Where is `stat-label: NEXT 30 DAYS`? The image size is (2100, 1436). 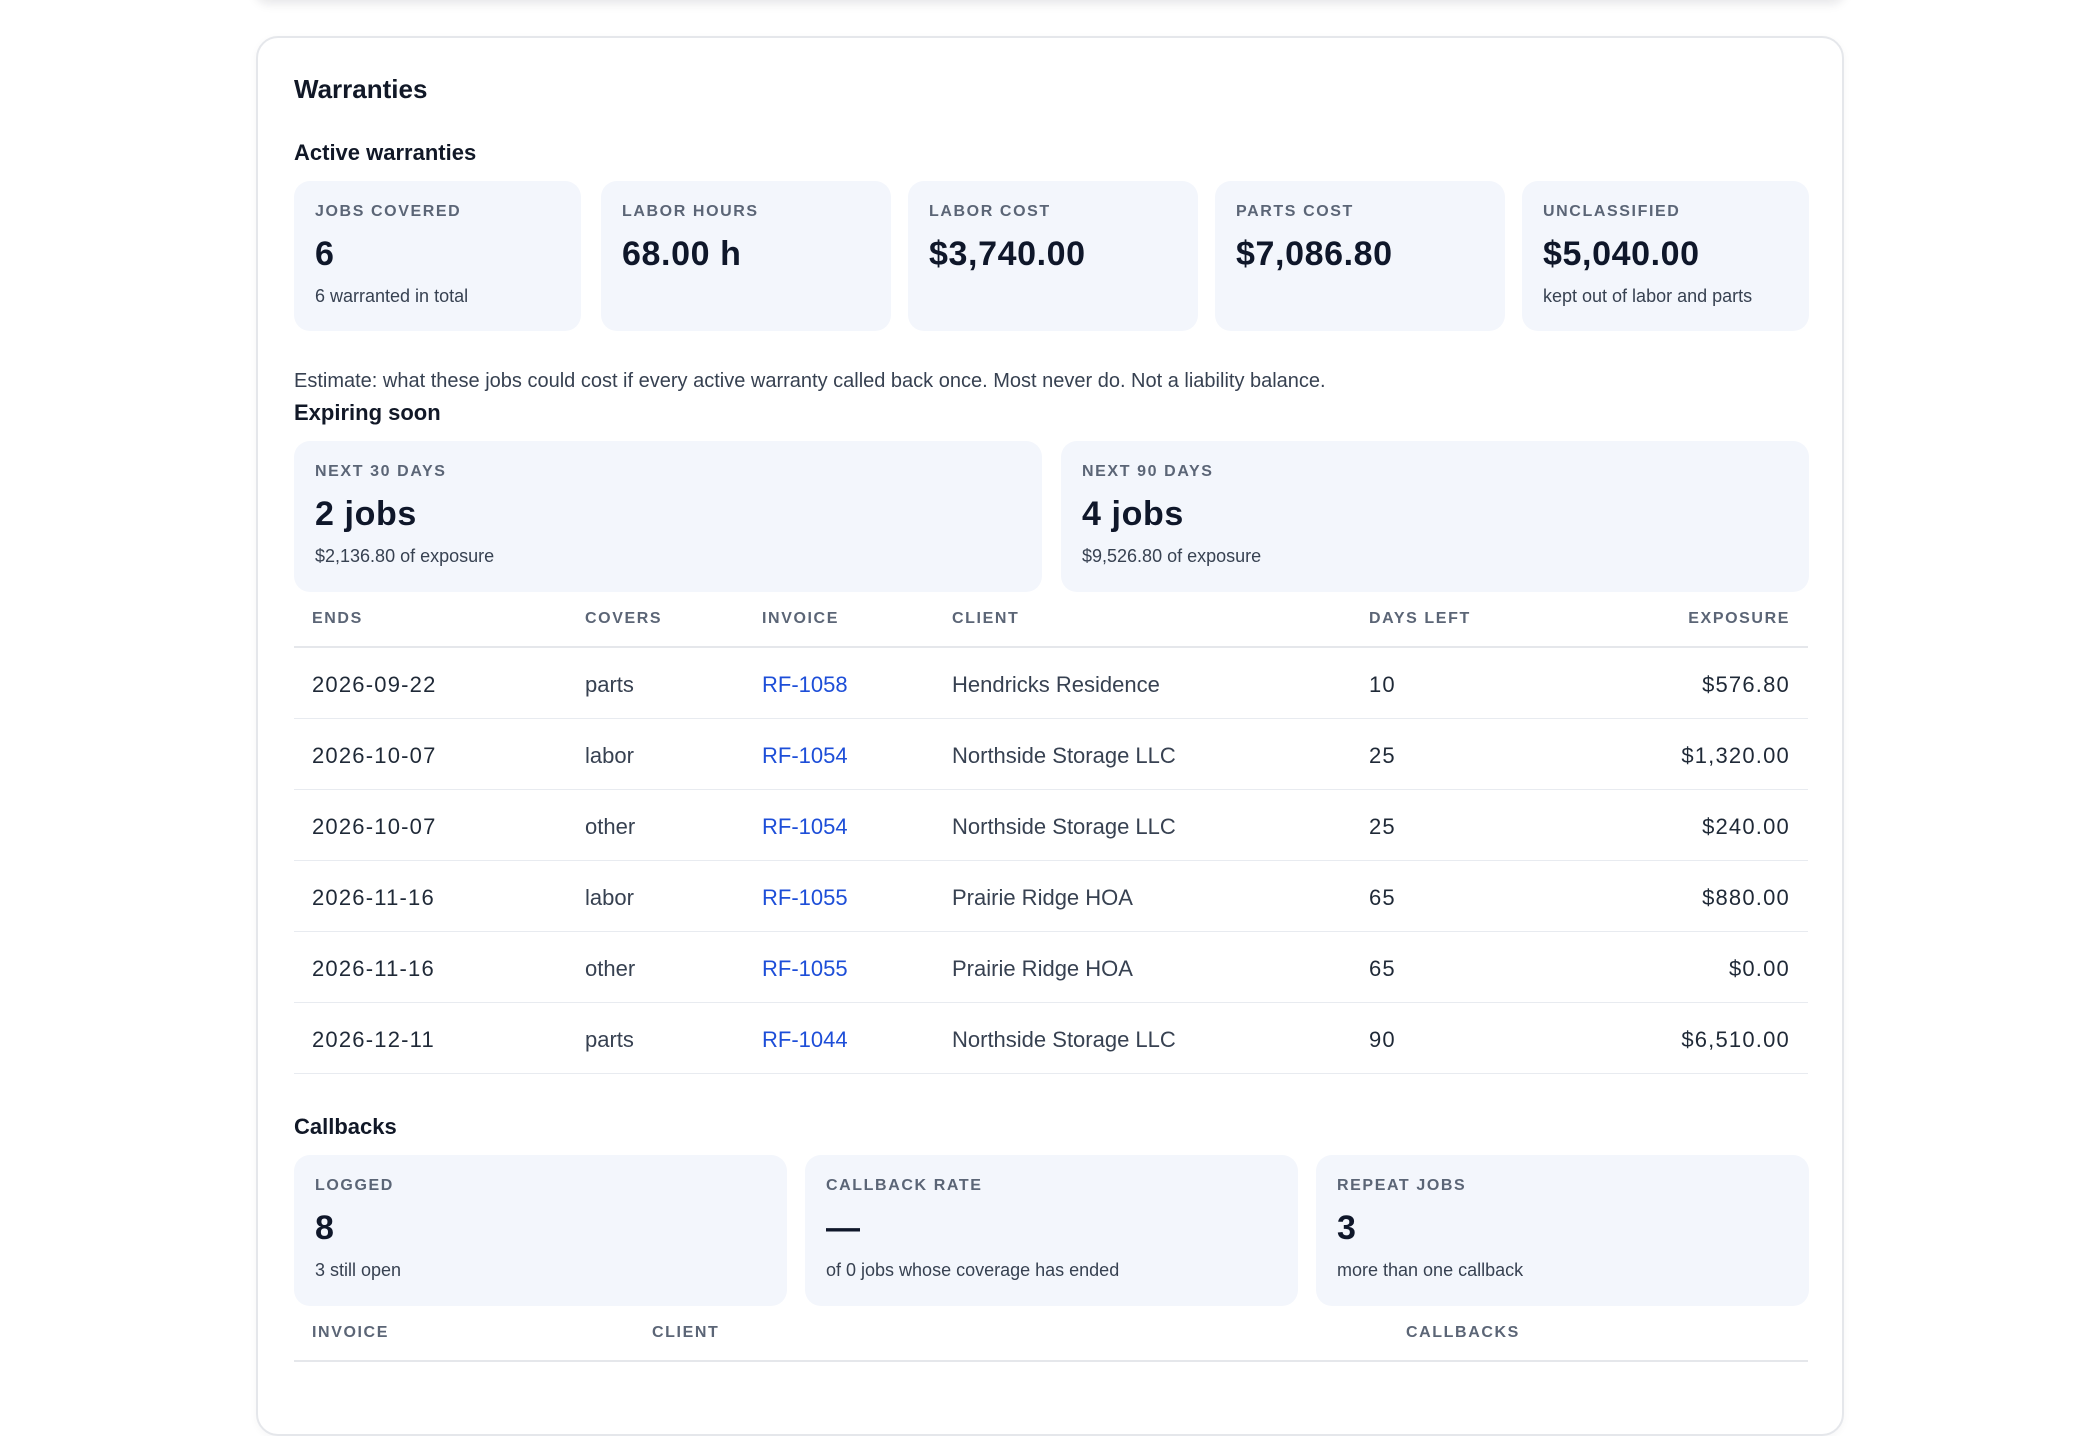
stat-label: NEXT 30 DAYS is located at coordinates (381, 471).